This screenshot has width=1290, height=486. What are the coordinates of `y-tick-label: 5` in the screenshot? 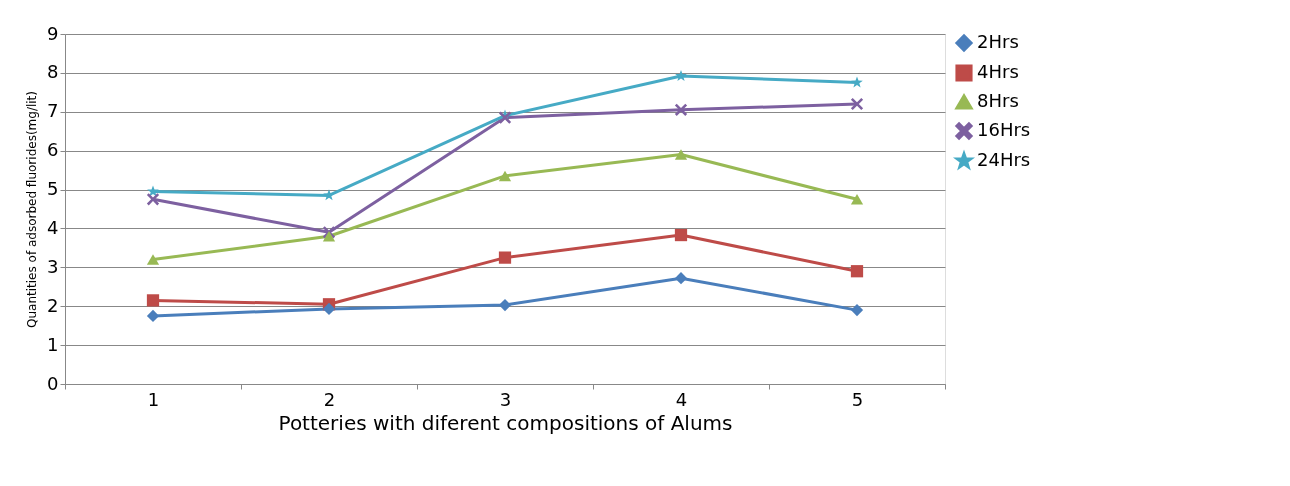 It's located at (53, 189).